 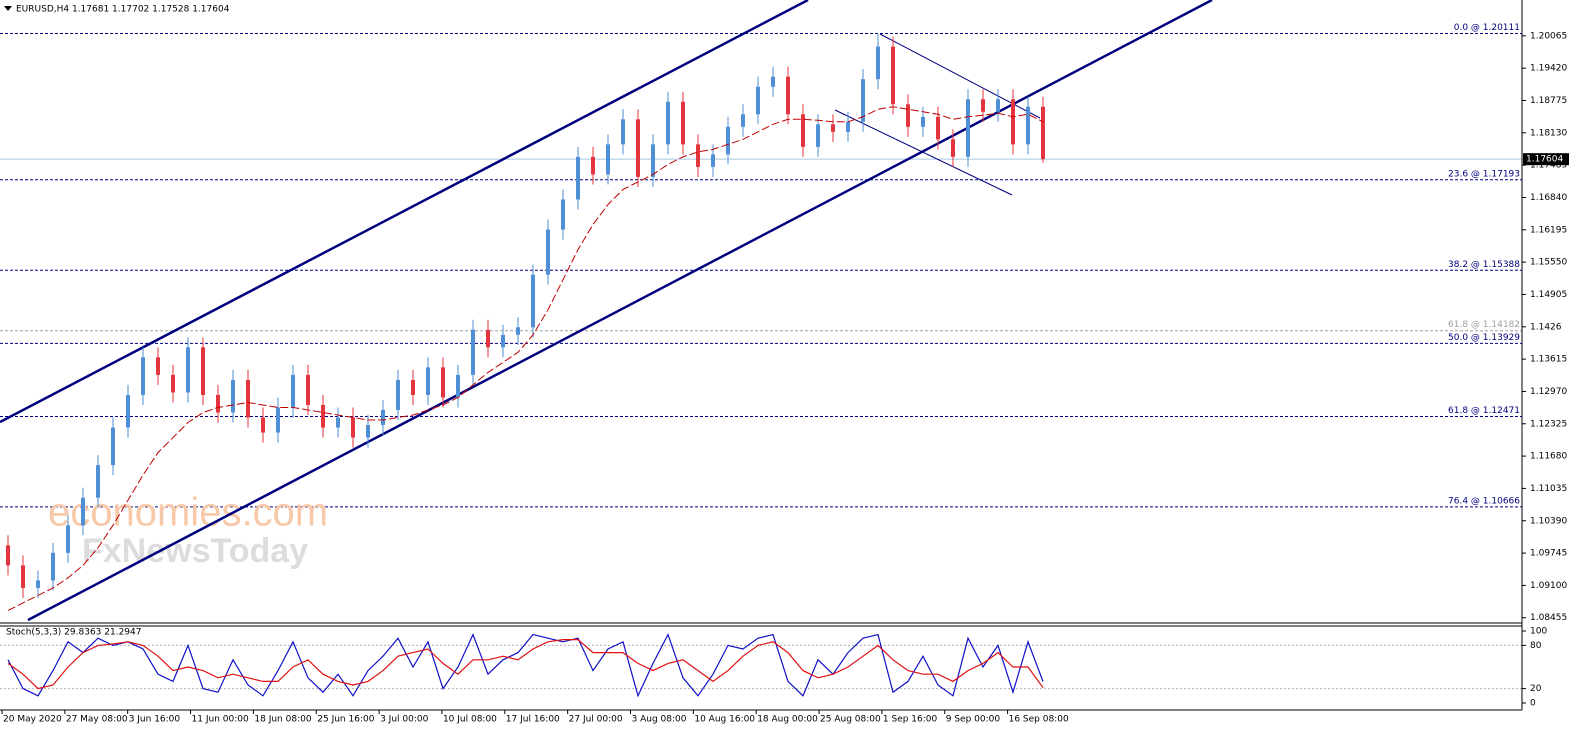 What do you see at coordinates (973, 720) in the screenshot?
I see `x-tick-label: 9 Sep 00:00` at bounding box center [973, 720].